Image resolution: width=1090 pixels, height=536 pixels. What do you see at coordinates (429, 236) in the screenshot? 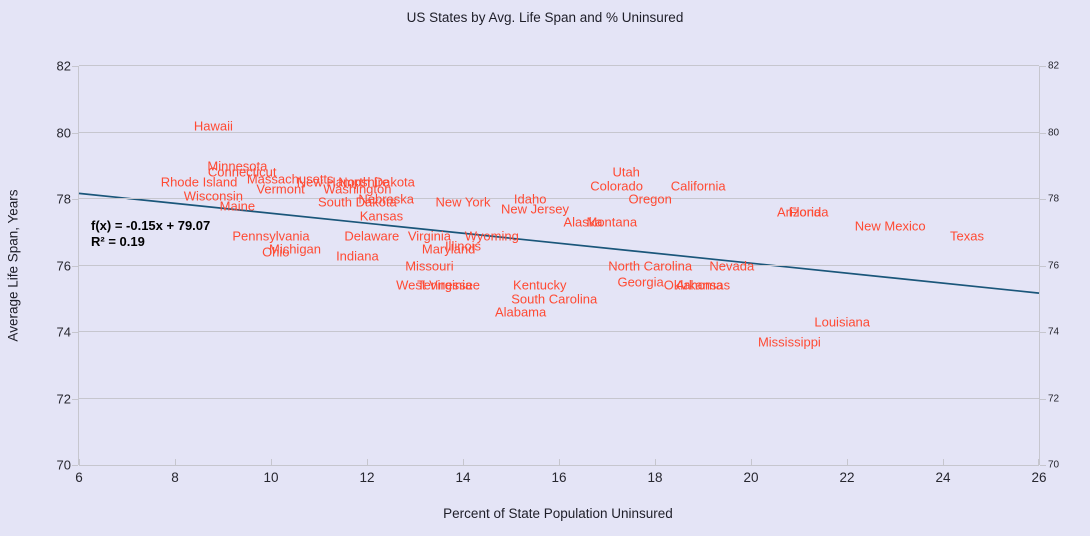
I see `state-label: Virginia` at bounding box center [429, 236].